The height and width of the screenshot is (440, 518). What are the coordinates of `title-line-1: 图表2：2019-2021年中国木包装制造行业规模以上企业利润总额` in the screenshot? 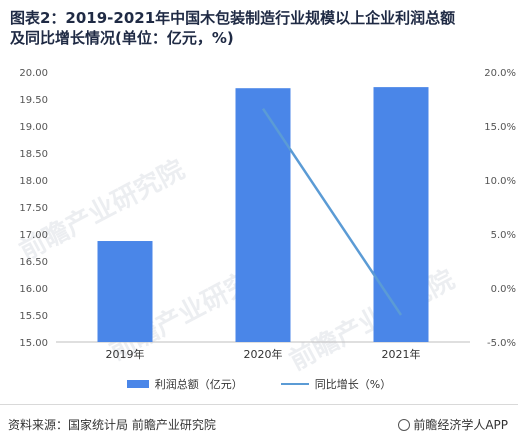 It's located at (233, 18).